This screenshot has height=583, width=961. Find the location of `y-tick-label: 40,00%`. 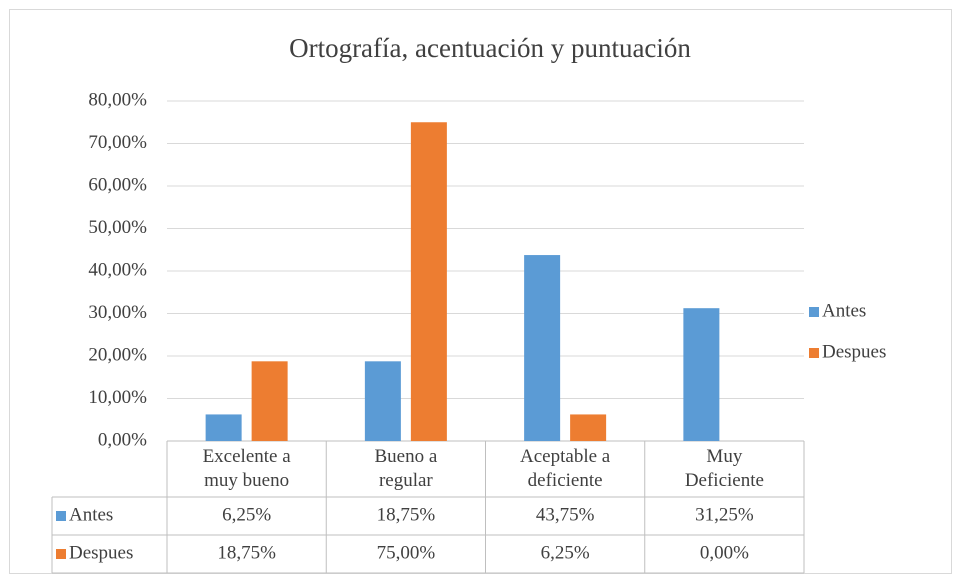

y-tick-label: 40,00% is located at coordinates (117, 269).